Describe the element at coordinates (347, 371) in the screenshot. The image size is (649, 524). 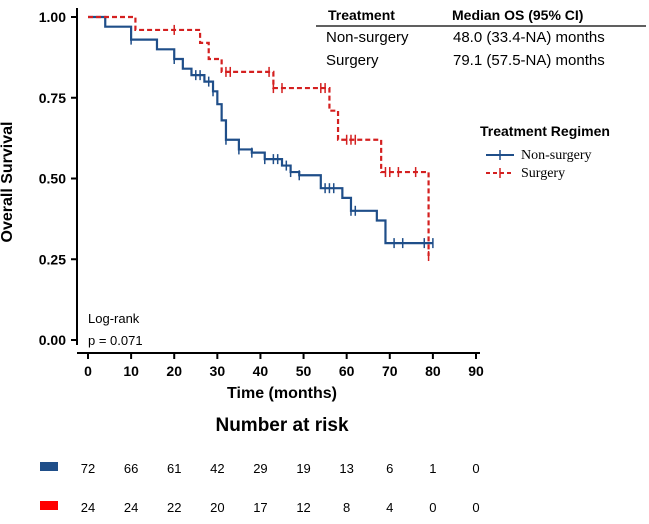
I see `x-tick-label: 60` at that location.